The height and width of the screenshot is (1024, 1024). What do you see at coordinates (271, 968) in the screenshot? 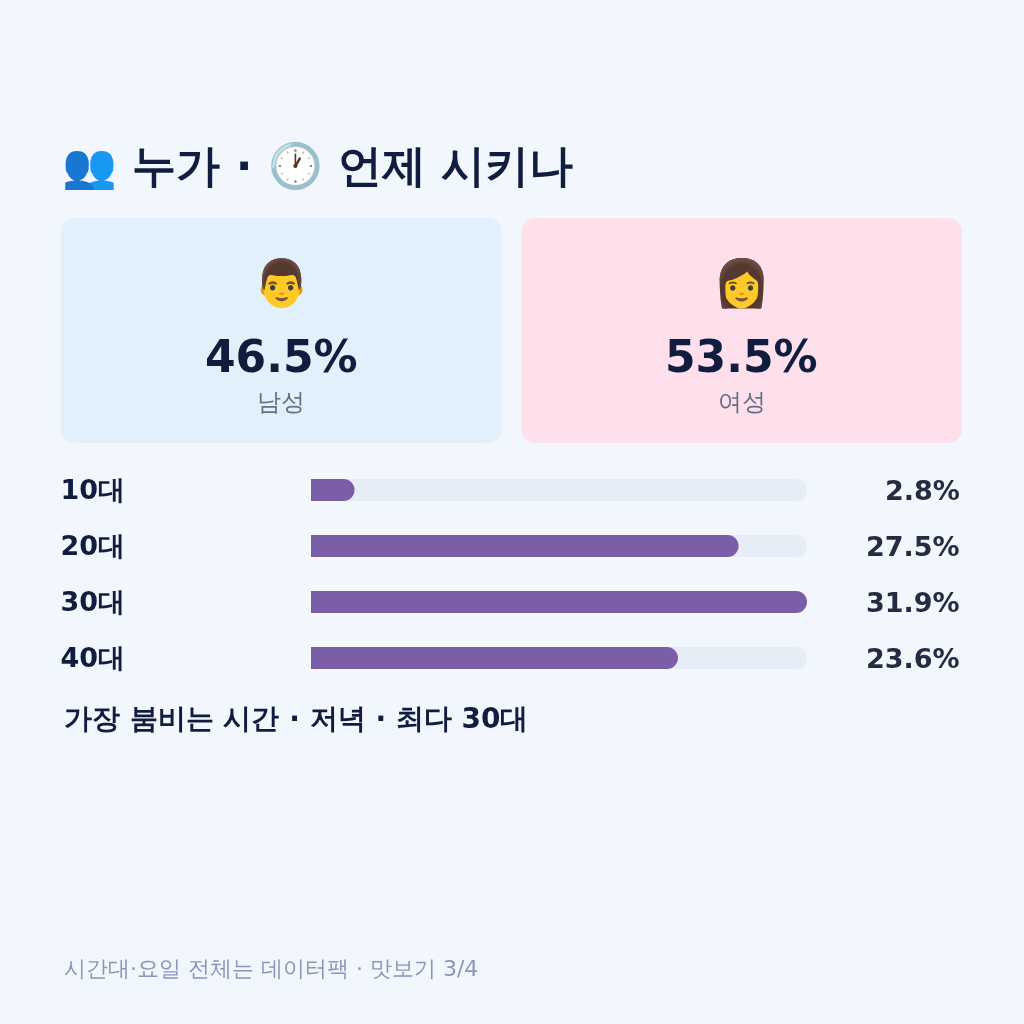
I see `text: 시간대·요일 전체는 데이터팩 · 맛보기 3/4` at bounding box center [271, 968].